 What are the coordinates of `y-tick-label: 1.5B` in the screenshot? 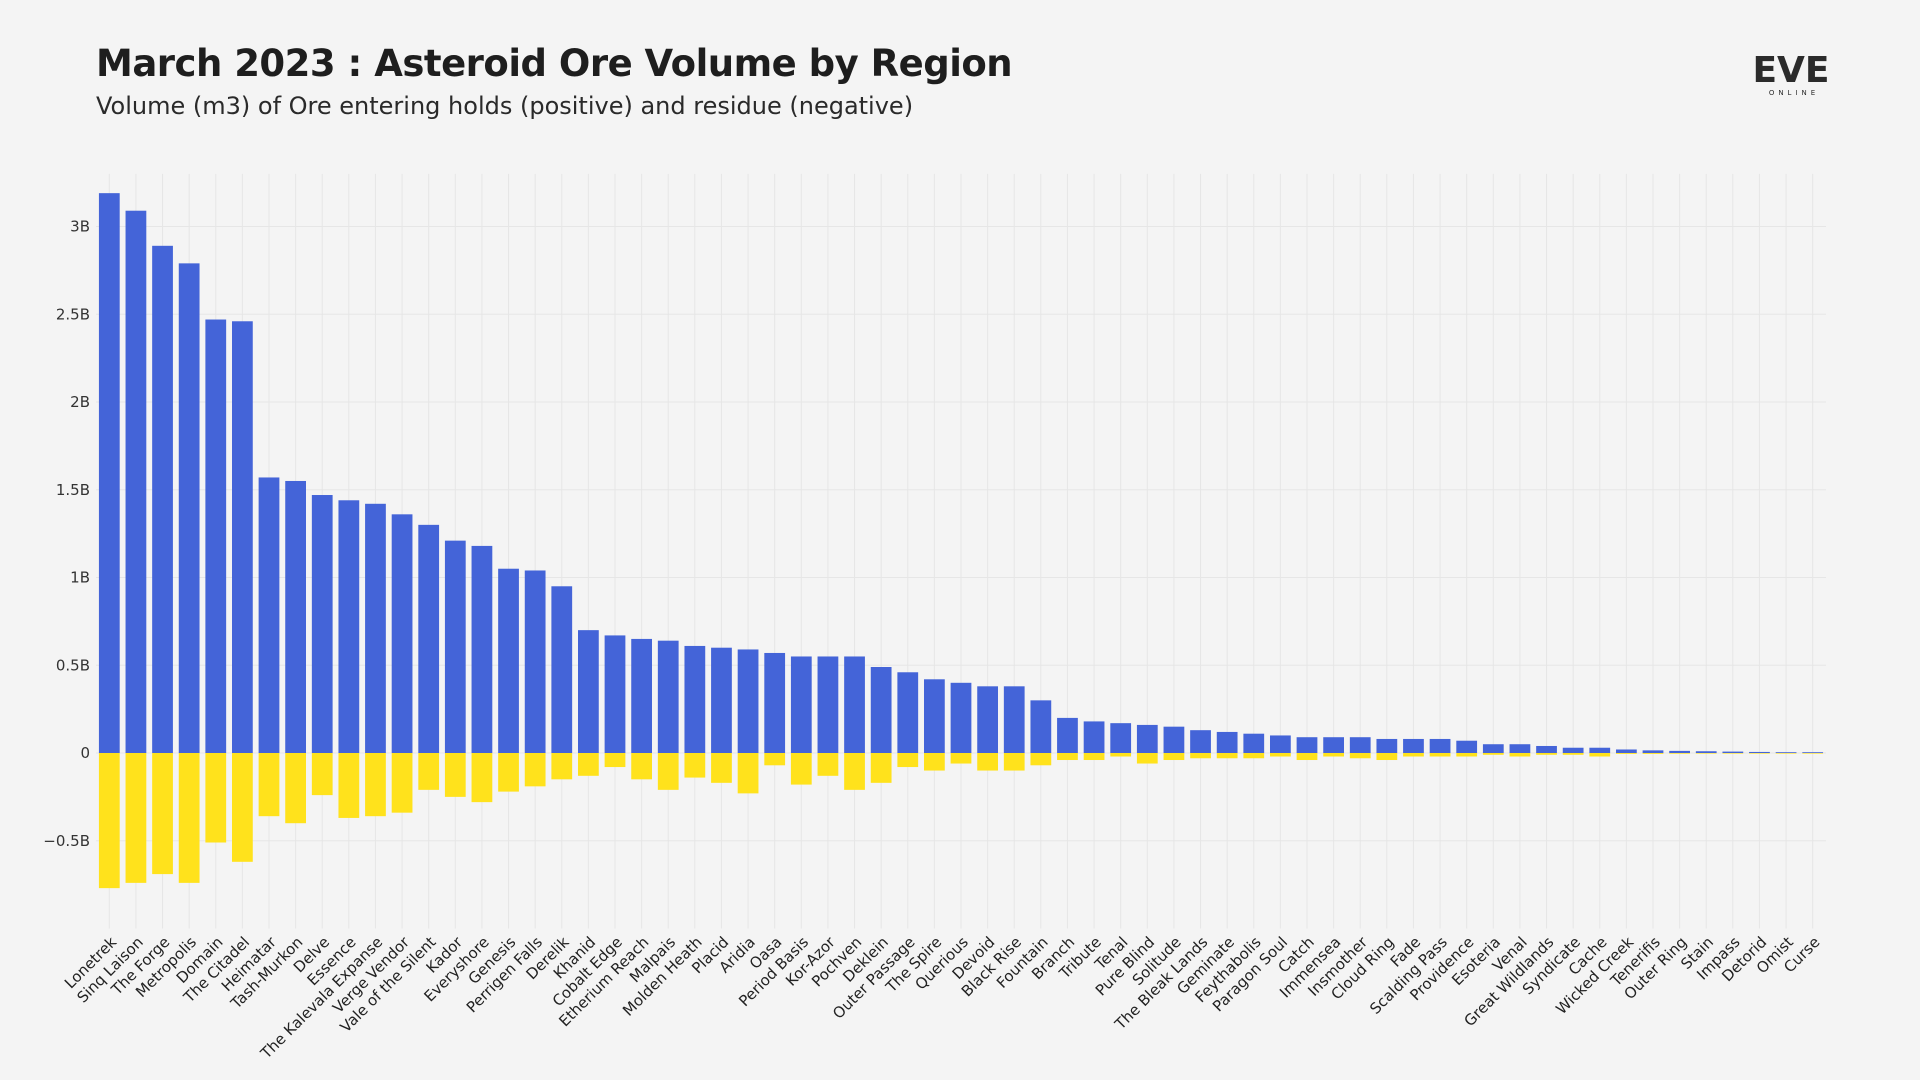 It's located at (73, 490).